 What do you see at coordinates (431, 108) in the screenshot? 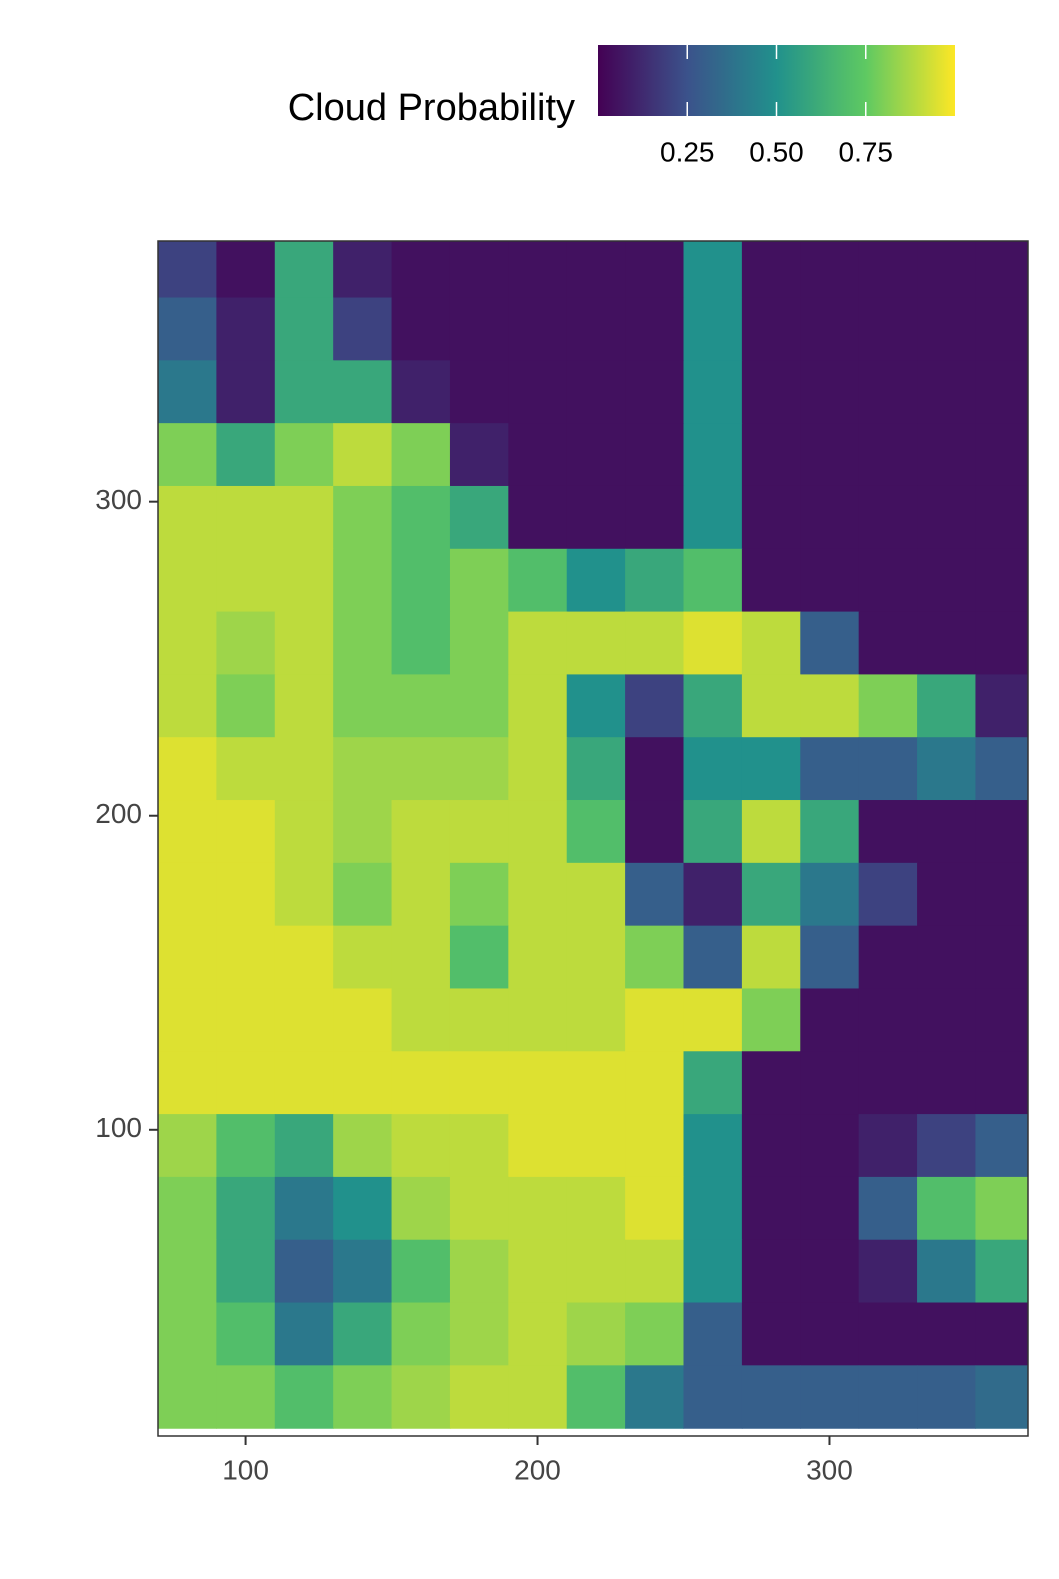
I see `legend-title: Cloud Probability` at bounding box center [431, 108].